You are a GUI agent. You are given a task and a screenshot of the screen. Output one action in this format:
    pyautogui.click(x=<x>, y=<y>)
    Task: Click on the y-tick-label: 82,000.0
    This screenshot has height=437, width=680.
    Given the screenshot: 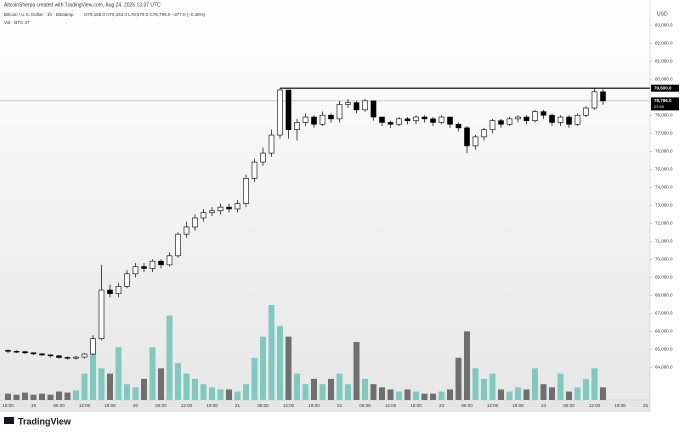 What is the action you would take?
    pyautogui.click(x=664, y=42)
    